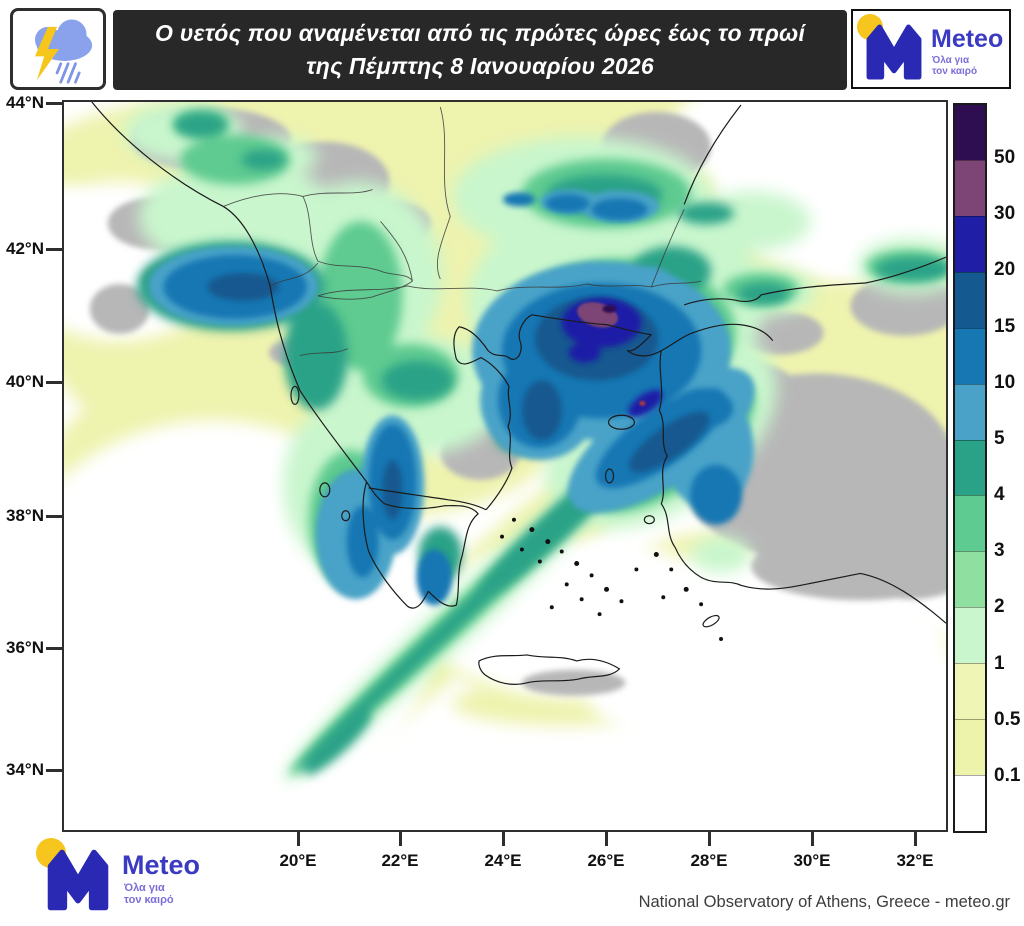 The width and height of the screenshot is (1024, 926). I want to click on country-borders, so click(462, 231).